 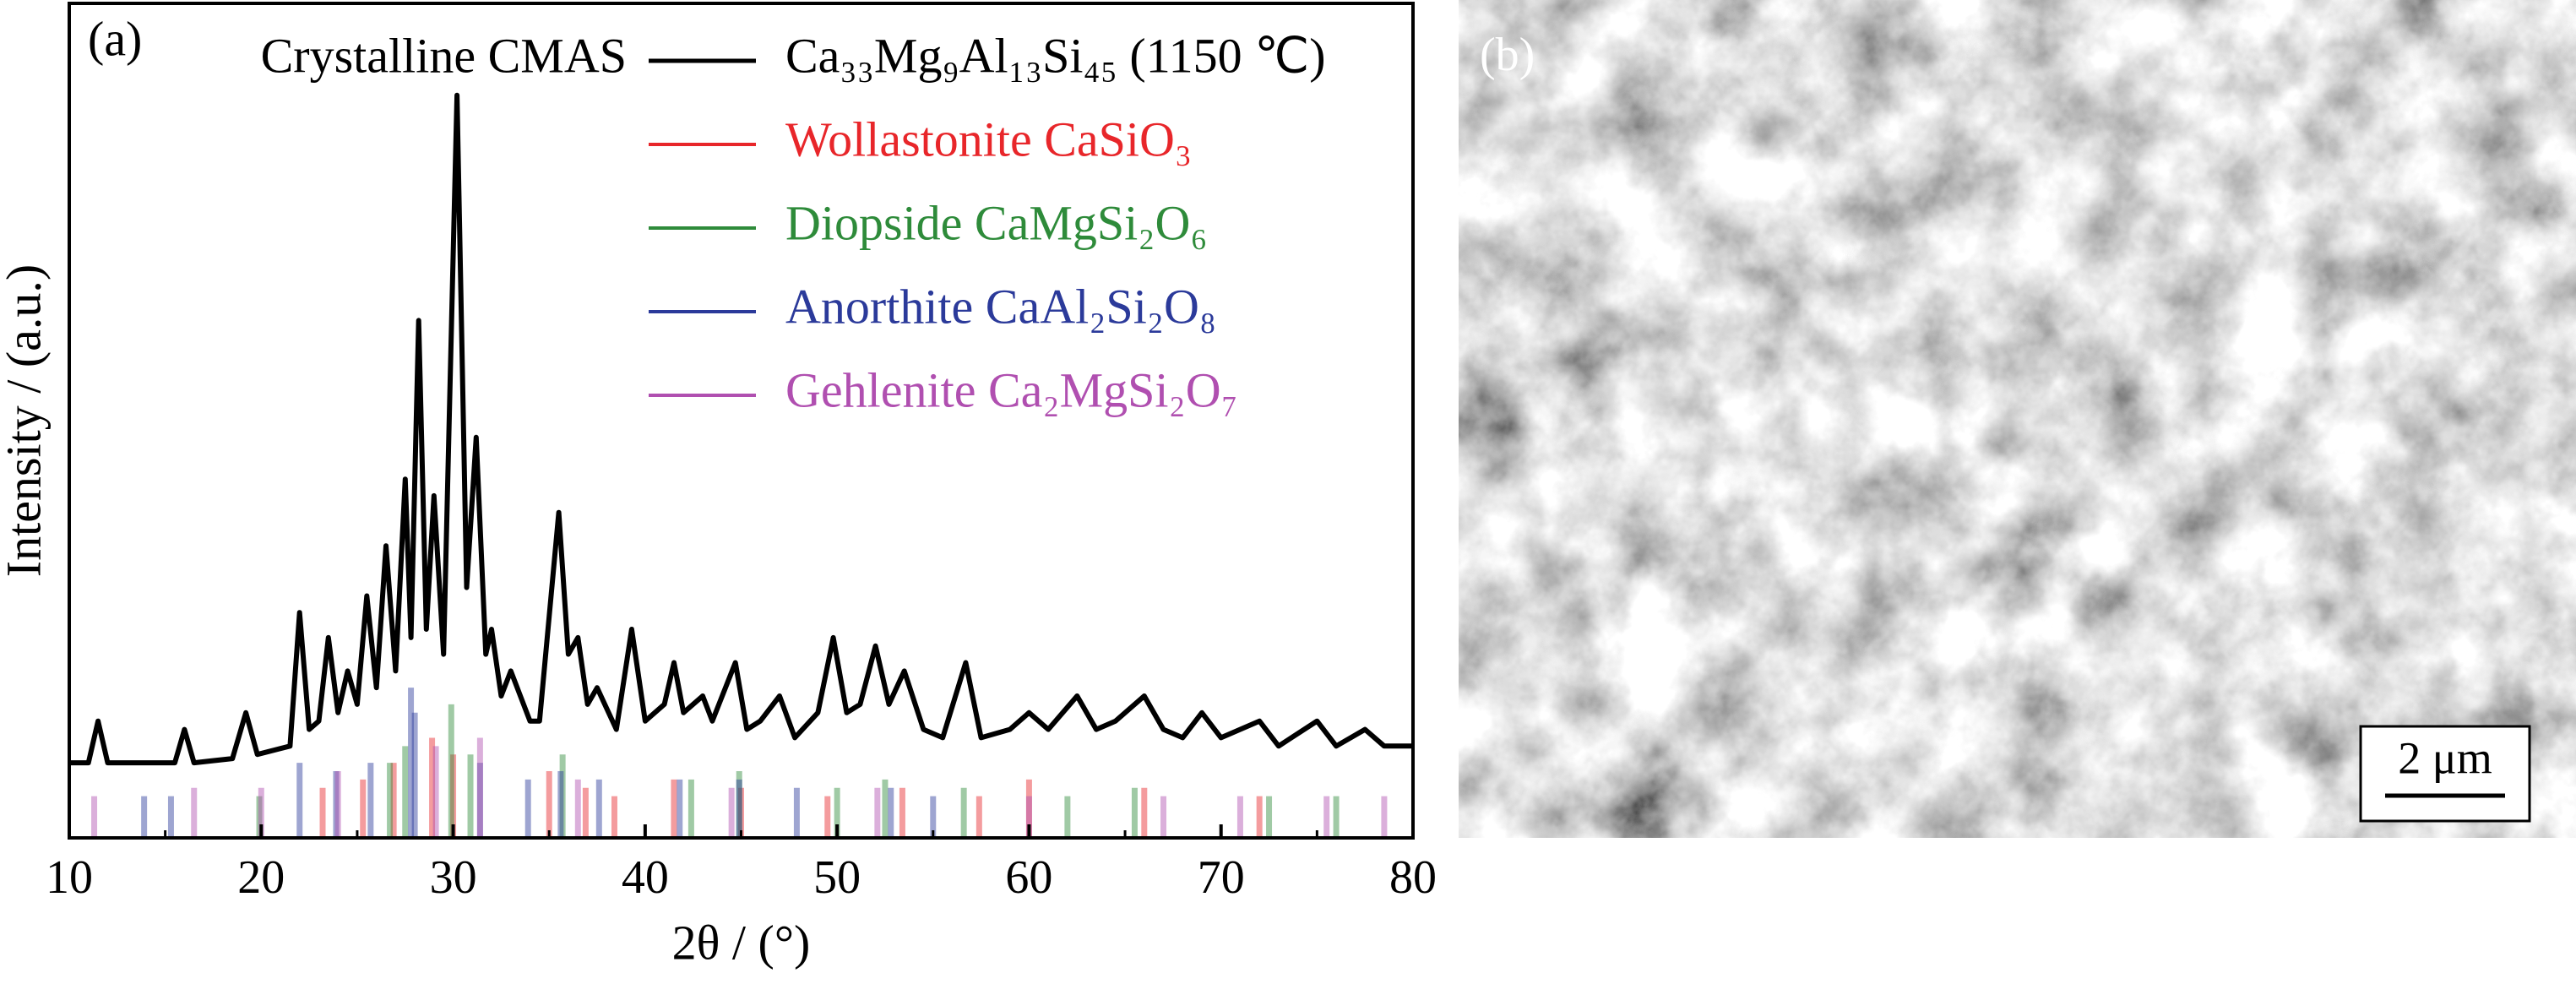 I want to click on x-tick-label: 70, so click(x=1221, y=877).